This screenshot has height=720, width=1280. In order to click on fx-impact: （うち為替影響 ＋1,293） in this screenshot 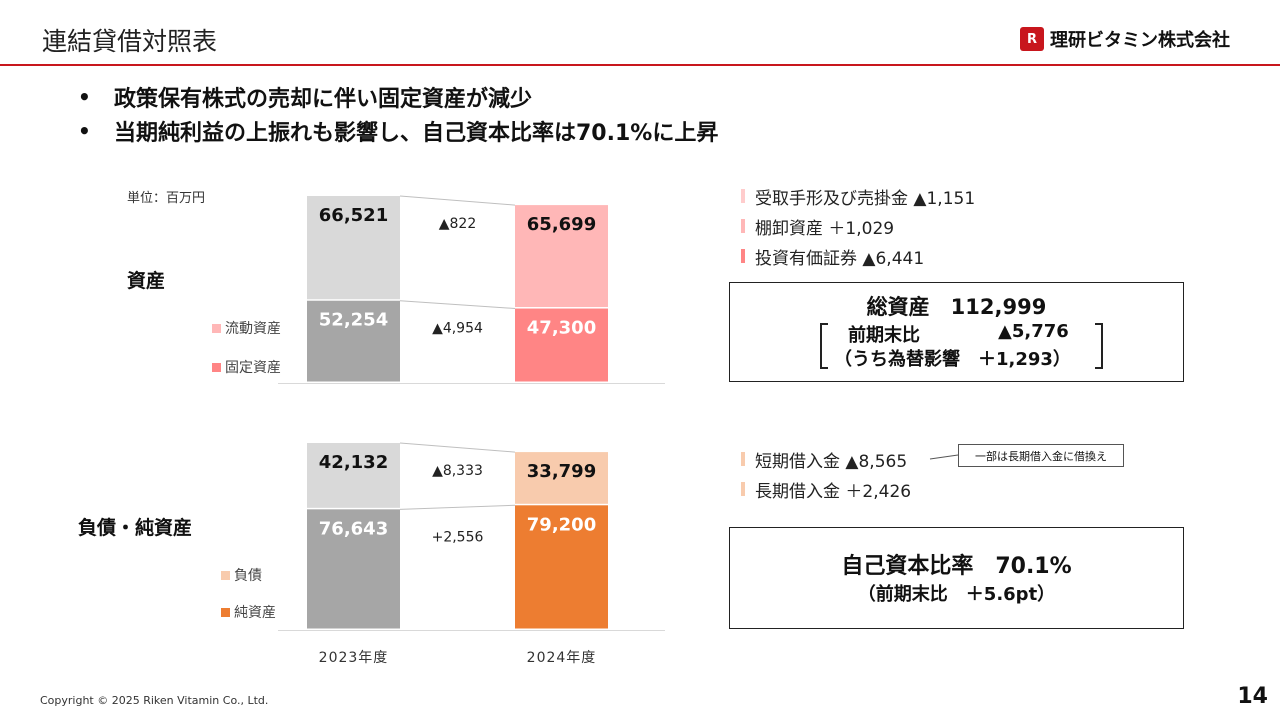, I will do `click(952, 359)`.